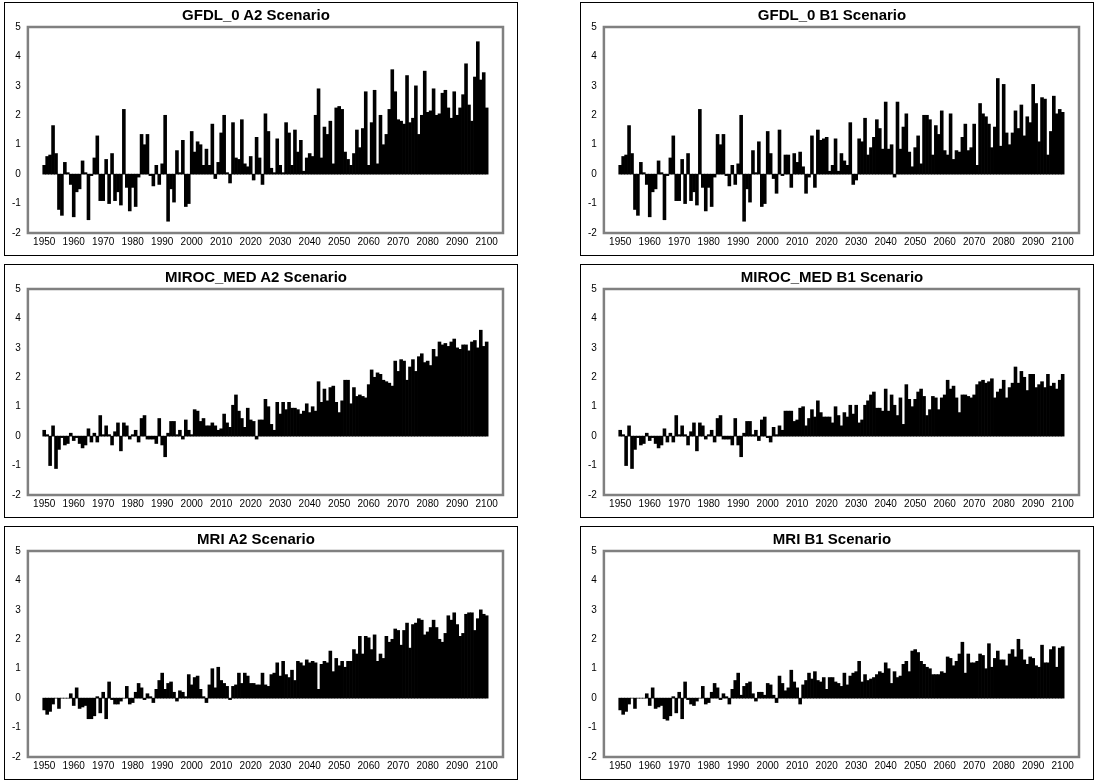  What do you see at coordinates (18, 26) in the screenshot?
I see `y-tick-label: 5` at bounding box center [18, 26].